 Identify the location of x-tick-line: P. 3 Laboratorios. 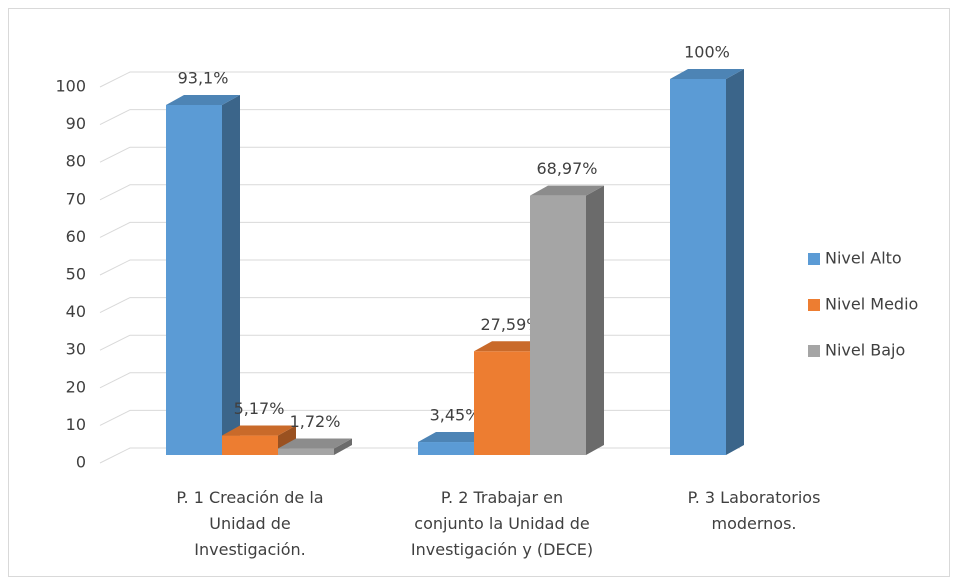
(754, 497).